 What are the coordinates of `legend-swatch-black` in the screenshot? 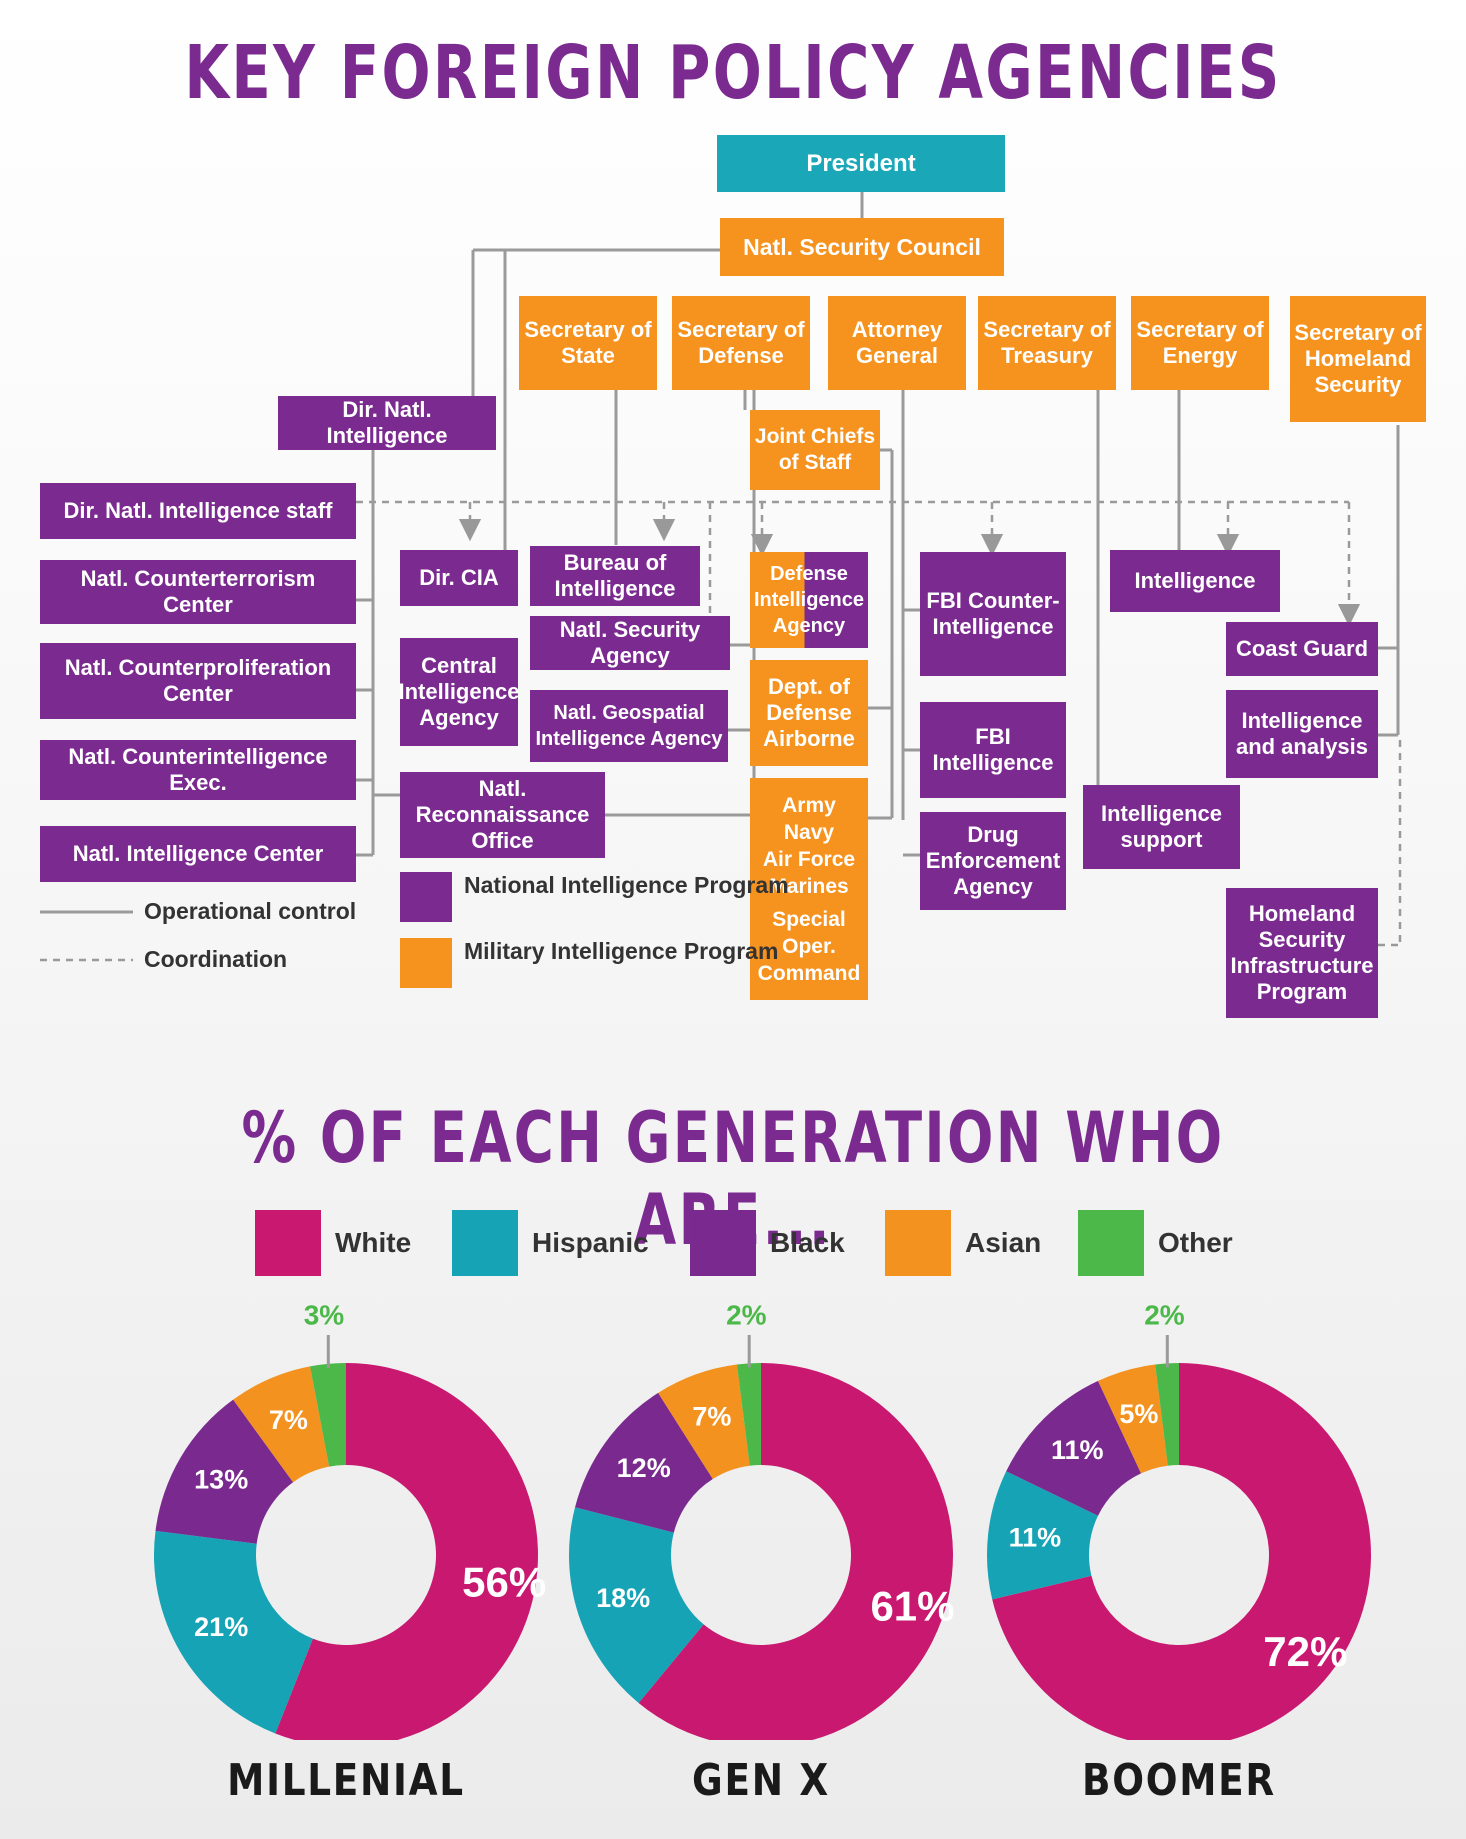 It's located at (723, 1243).